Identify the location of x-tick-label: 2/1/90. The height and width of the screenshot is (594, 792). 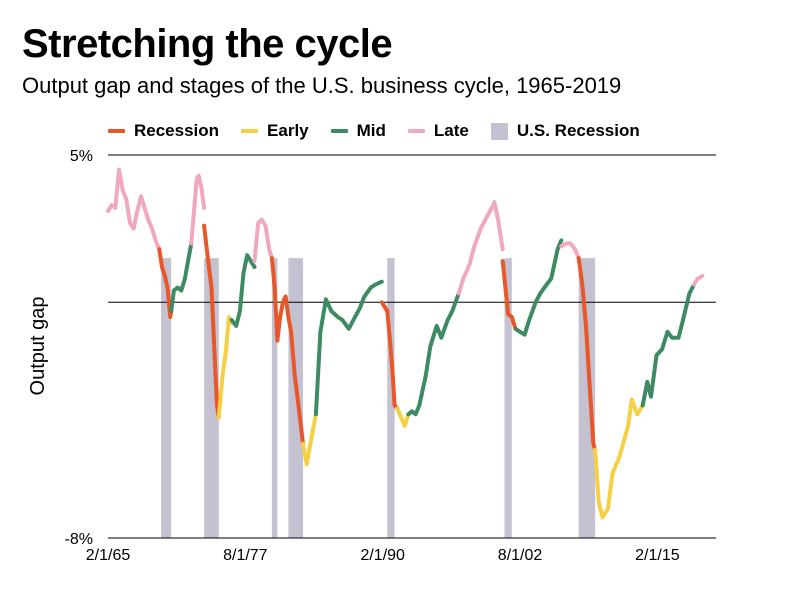
(382, 555).